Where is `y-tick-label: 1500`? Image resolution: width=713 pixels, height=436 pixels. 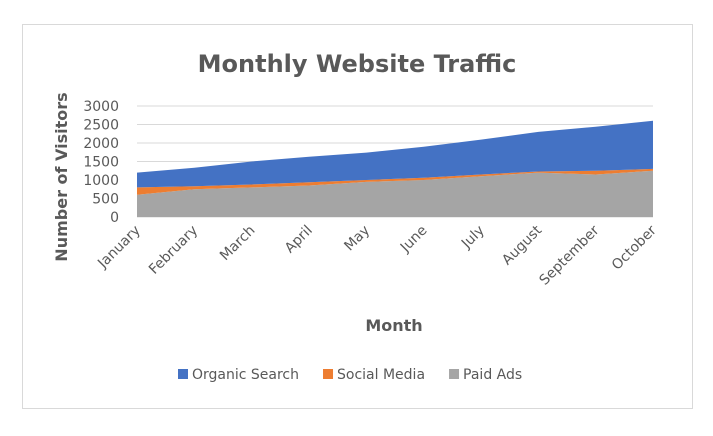
y-tick-label: 1500 is located at coordinates (101, 163).